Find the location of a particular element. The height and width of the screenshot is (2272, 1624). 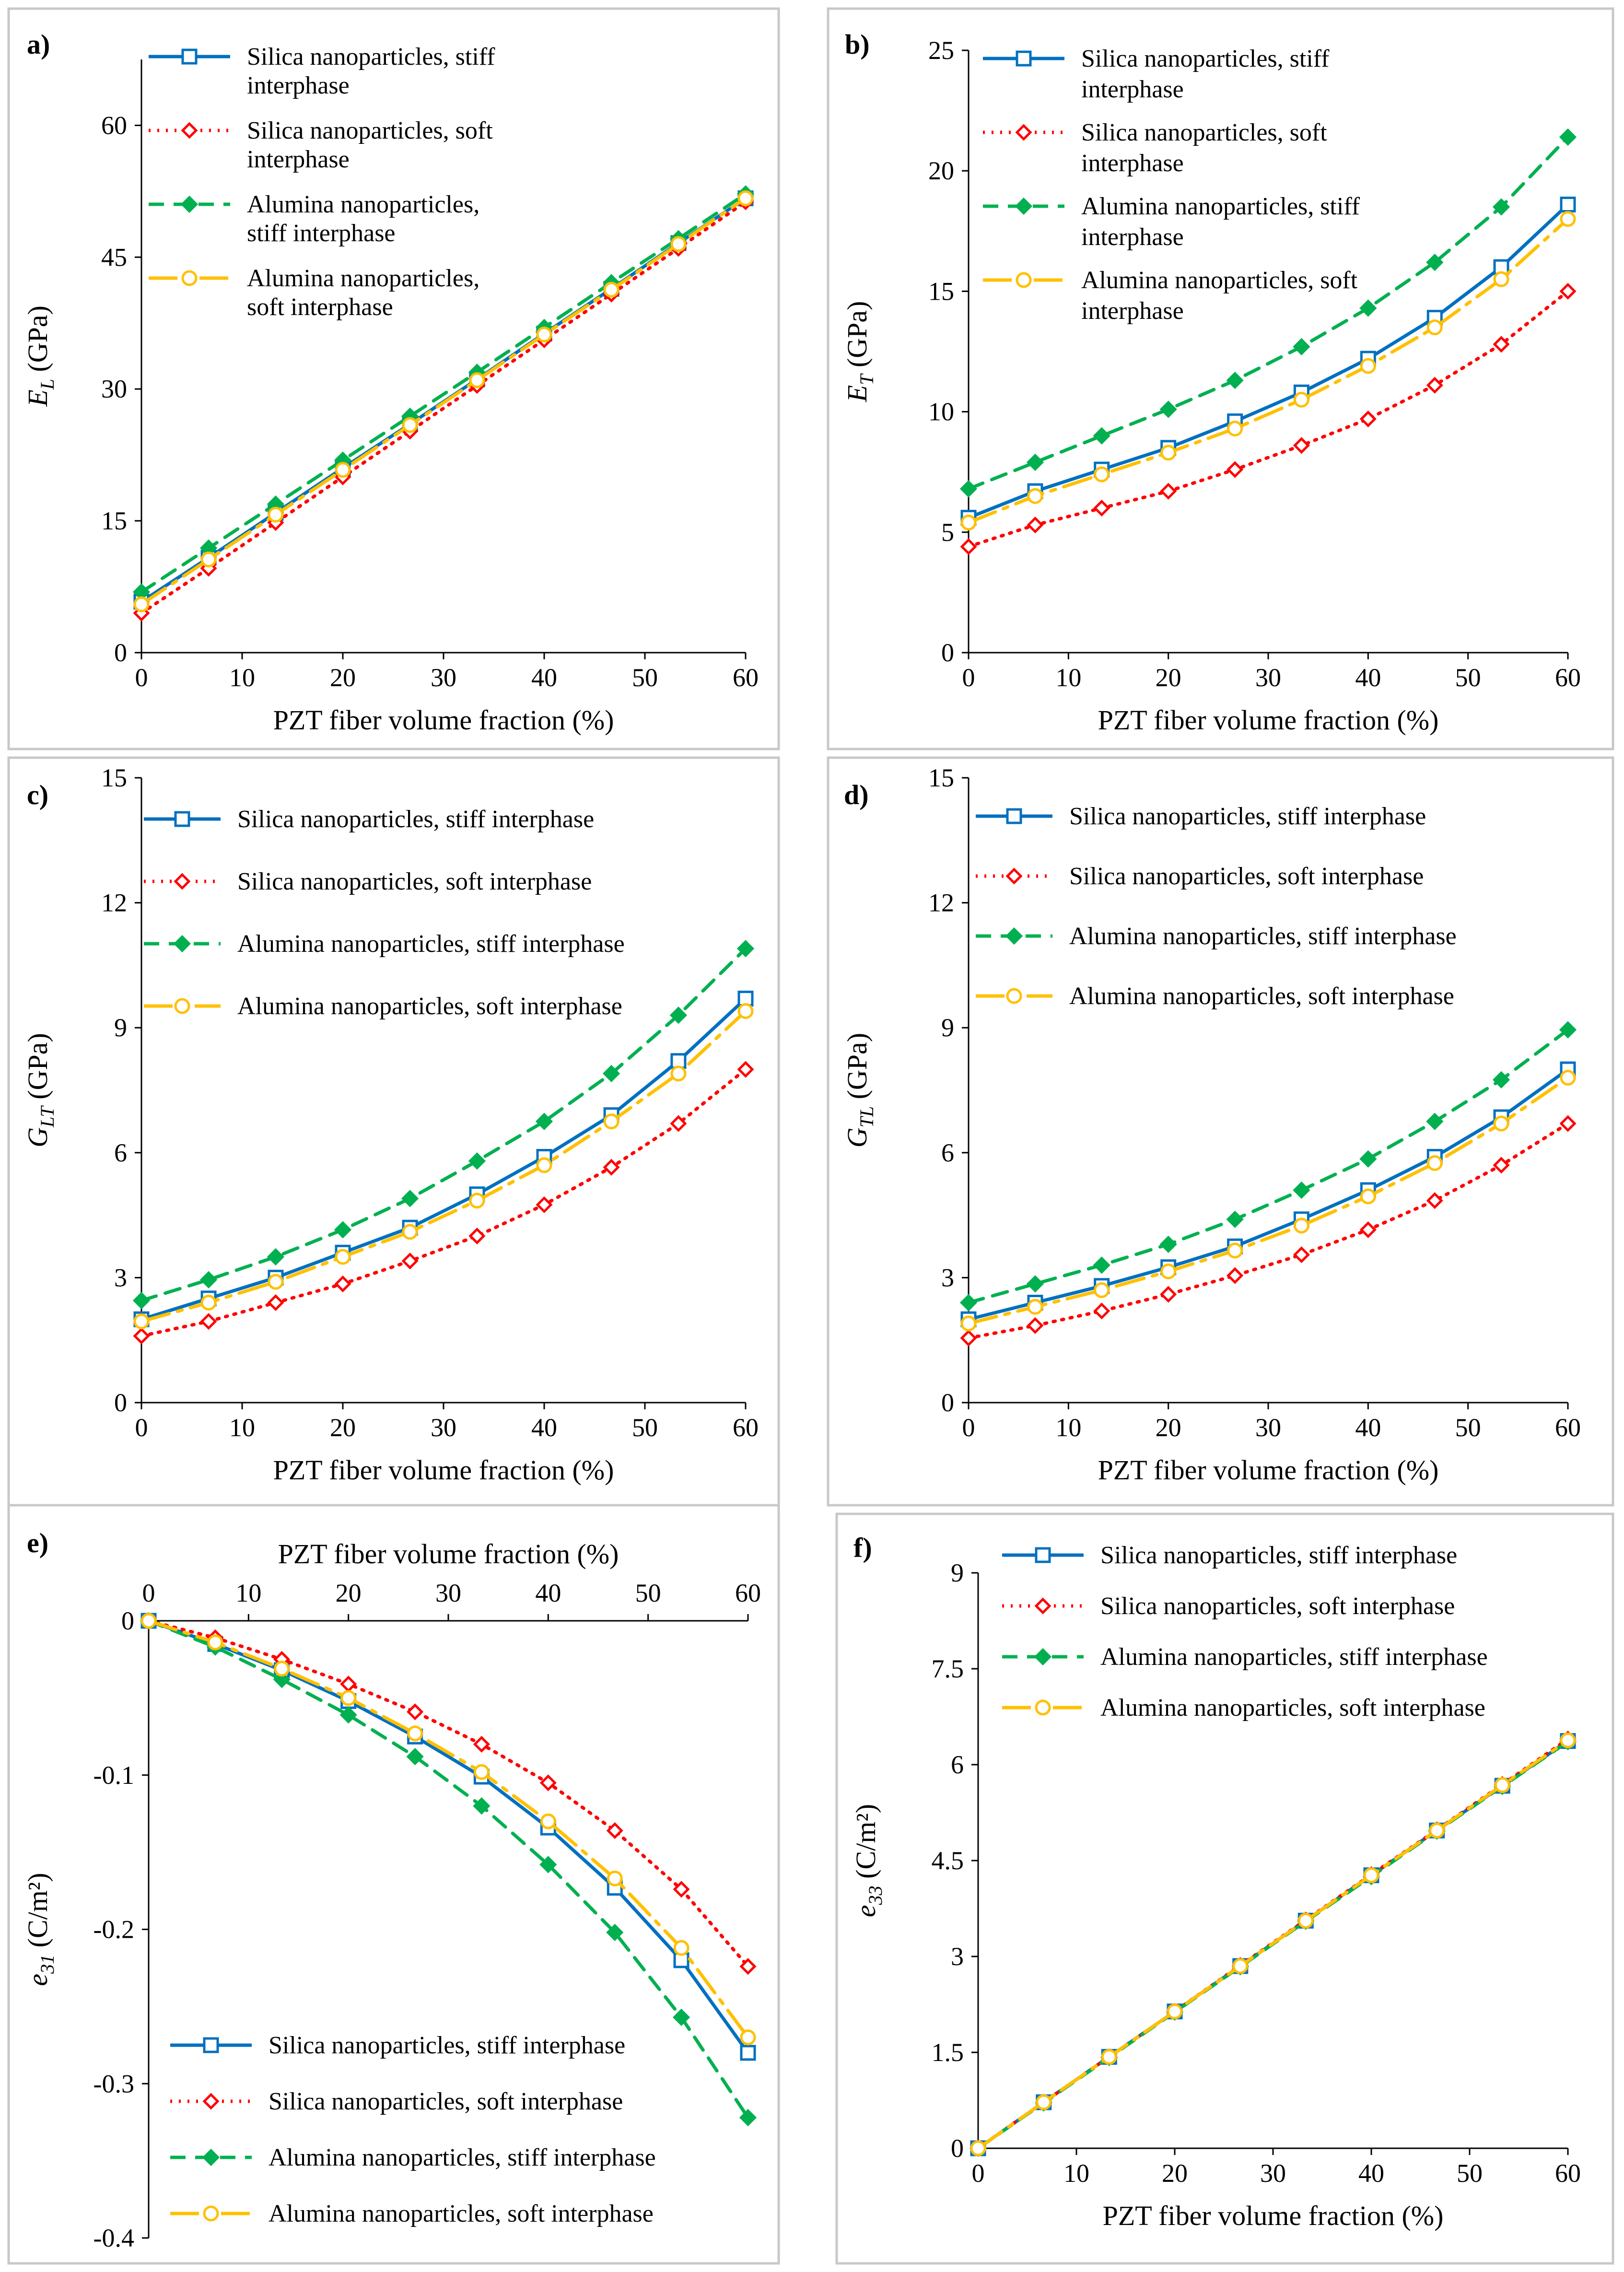

y-axis-title: EL (GPa) is located at coordinates (40, 356).